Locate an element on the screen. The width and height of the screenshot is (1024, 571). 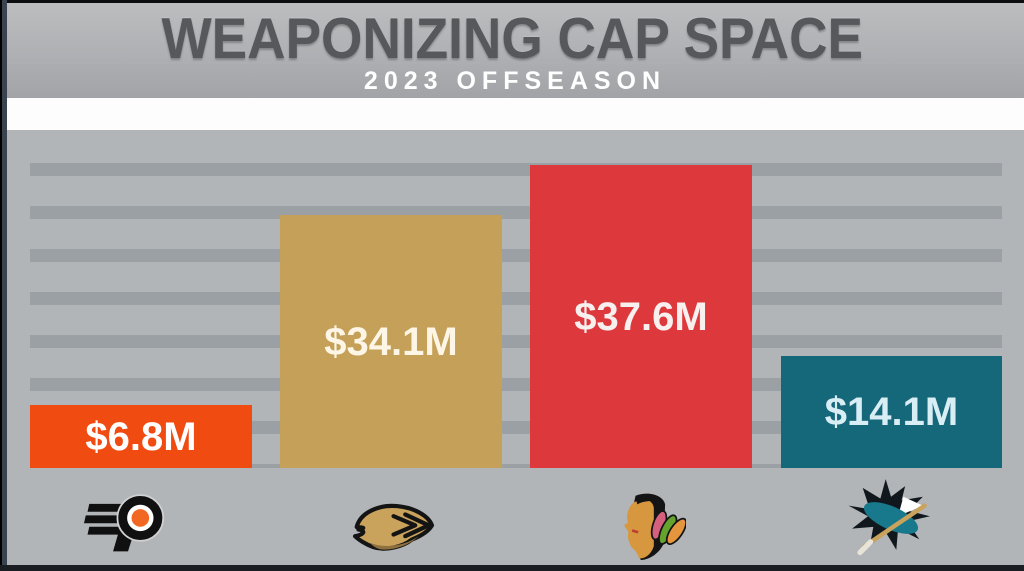
bottom-black-strip is located at coordinates (512, 568).